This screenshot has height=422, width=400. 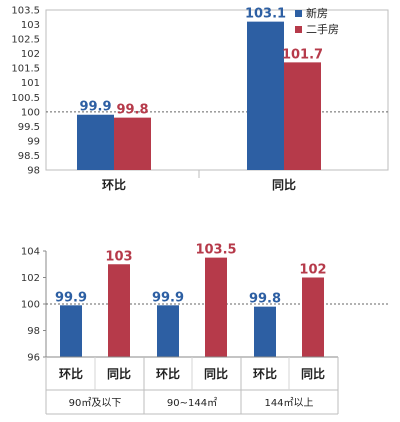 What do you see at coordinates (30, 83) in the screenshot?
I see `y-tick-label: 101` at bounding box center [30, 83].